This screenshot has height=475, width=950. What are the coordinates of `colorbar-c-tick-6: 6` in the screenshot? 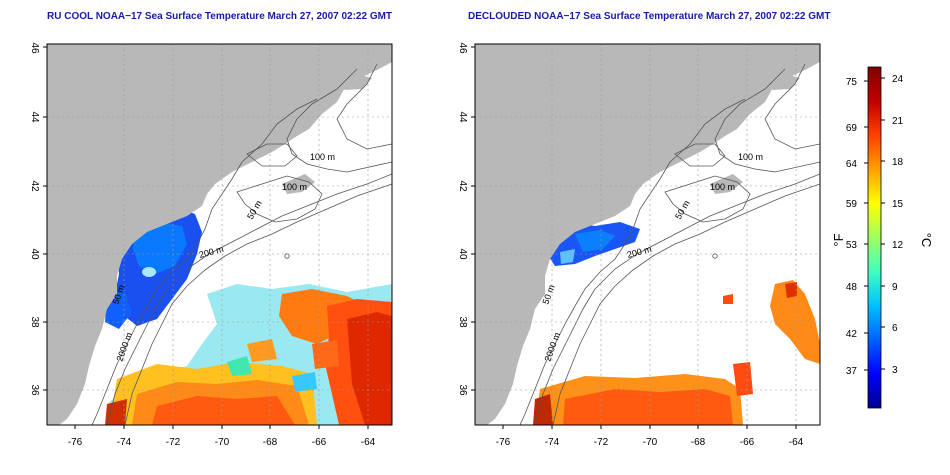 It's located at (895, 328).